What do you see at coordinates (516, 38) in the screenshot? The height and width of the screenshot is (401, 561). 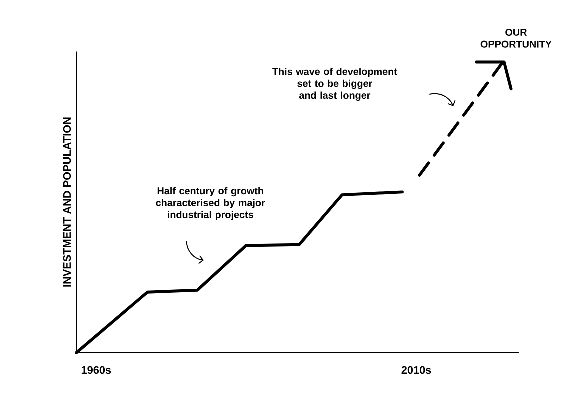 I see `annotation: OUR OPPORTUNITY` at bounding box center [516, 38].